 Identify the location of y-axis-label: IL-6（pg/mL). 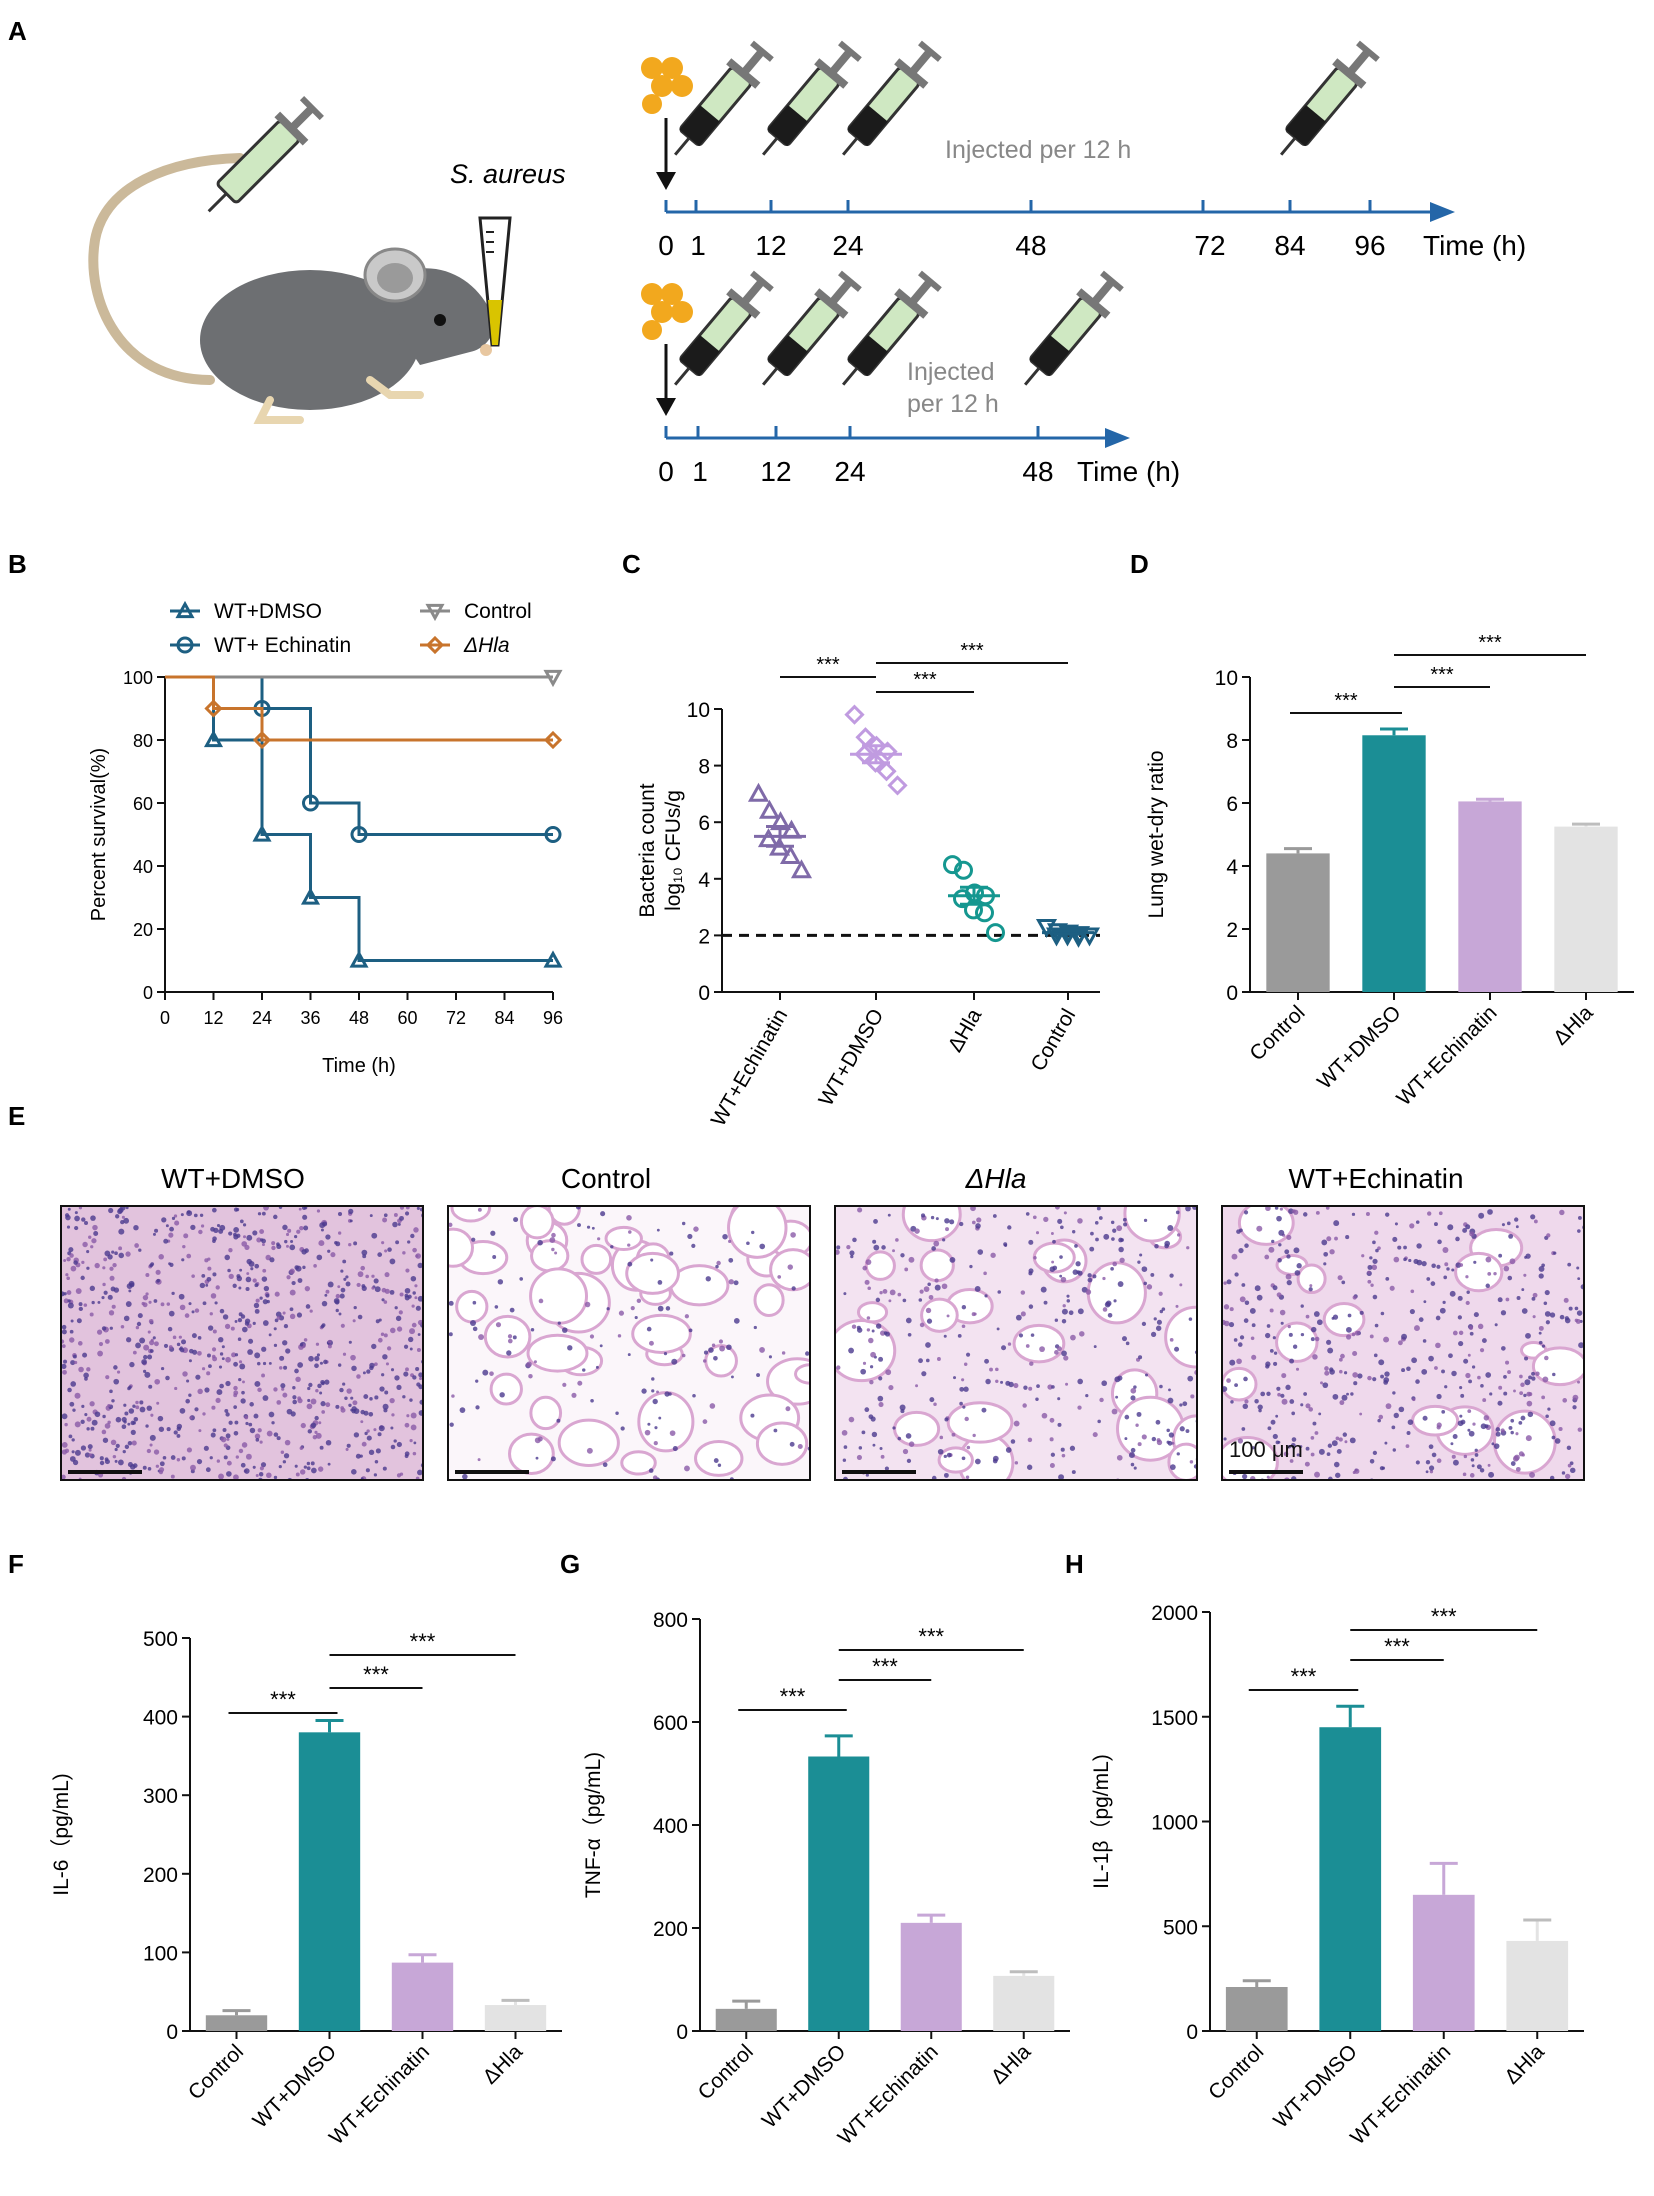
(61, 1834).